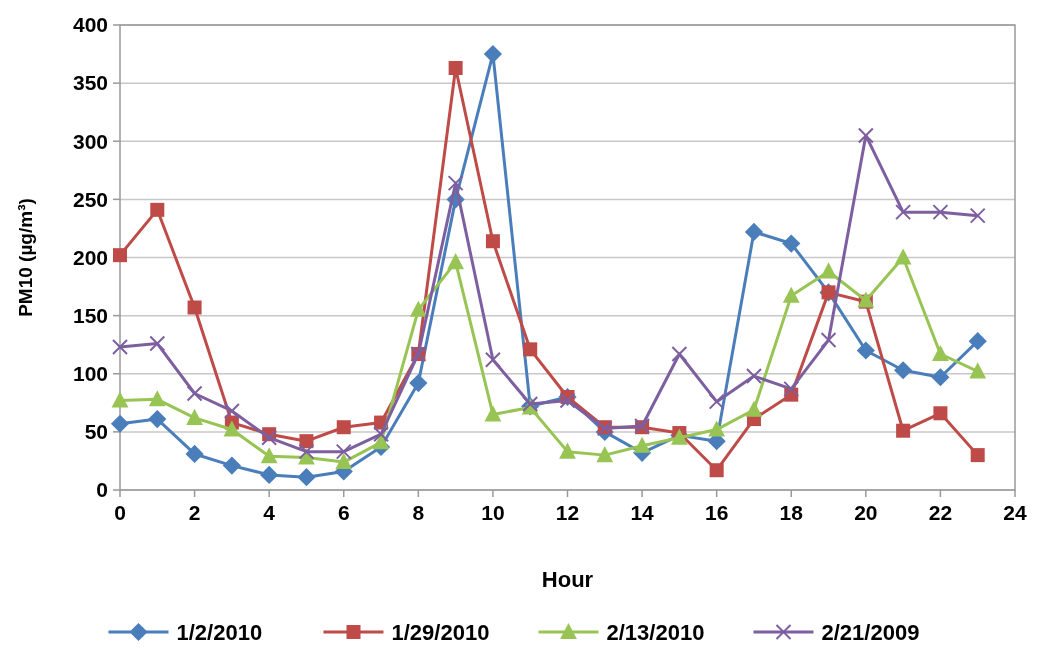 The width and height of the screenshot is (1037, 662). I want to click on y-tick-label: 250, so click(90, 199).